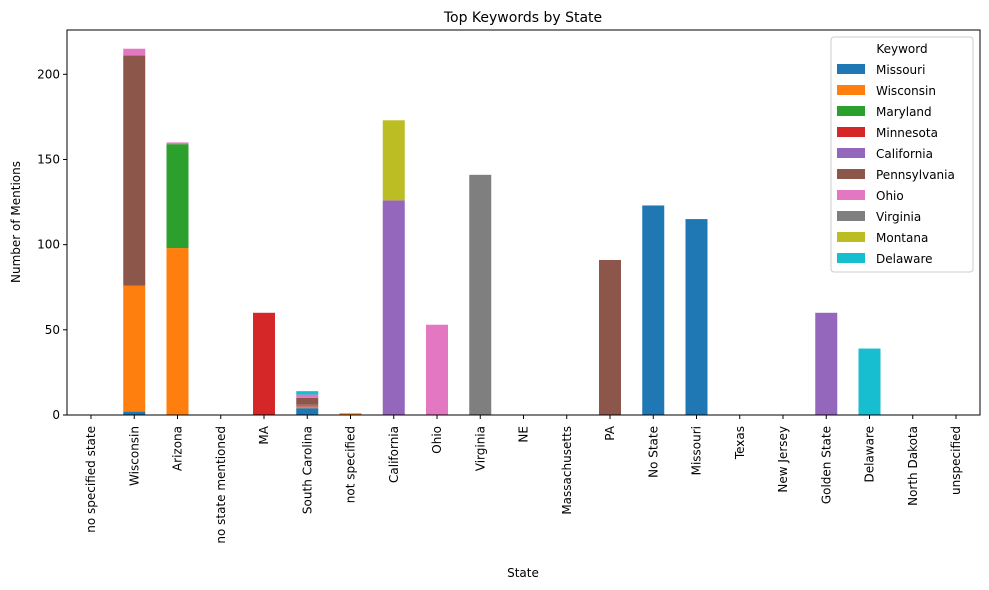 The image size is (989, 590). I want to click on legend-label: Ohio, so click(890, 196).